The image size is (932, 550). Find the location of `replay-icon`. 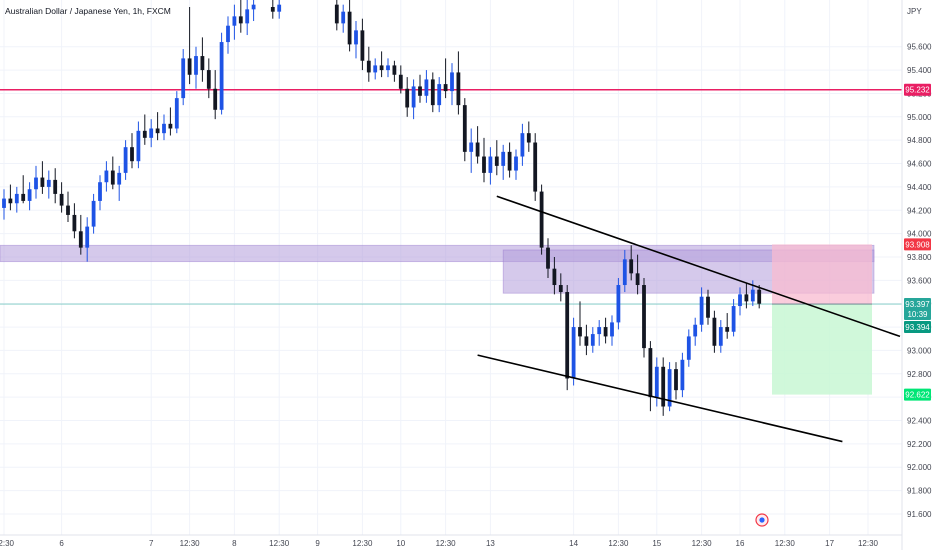

replay-icon is located at coordinates (762, 520).